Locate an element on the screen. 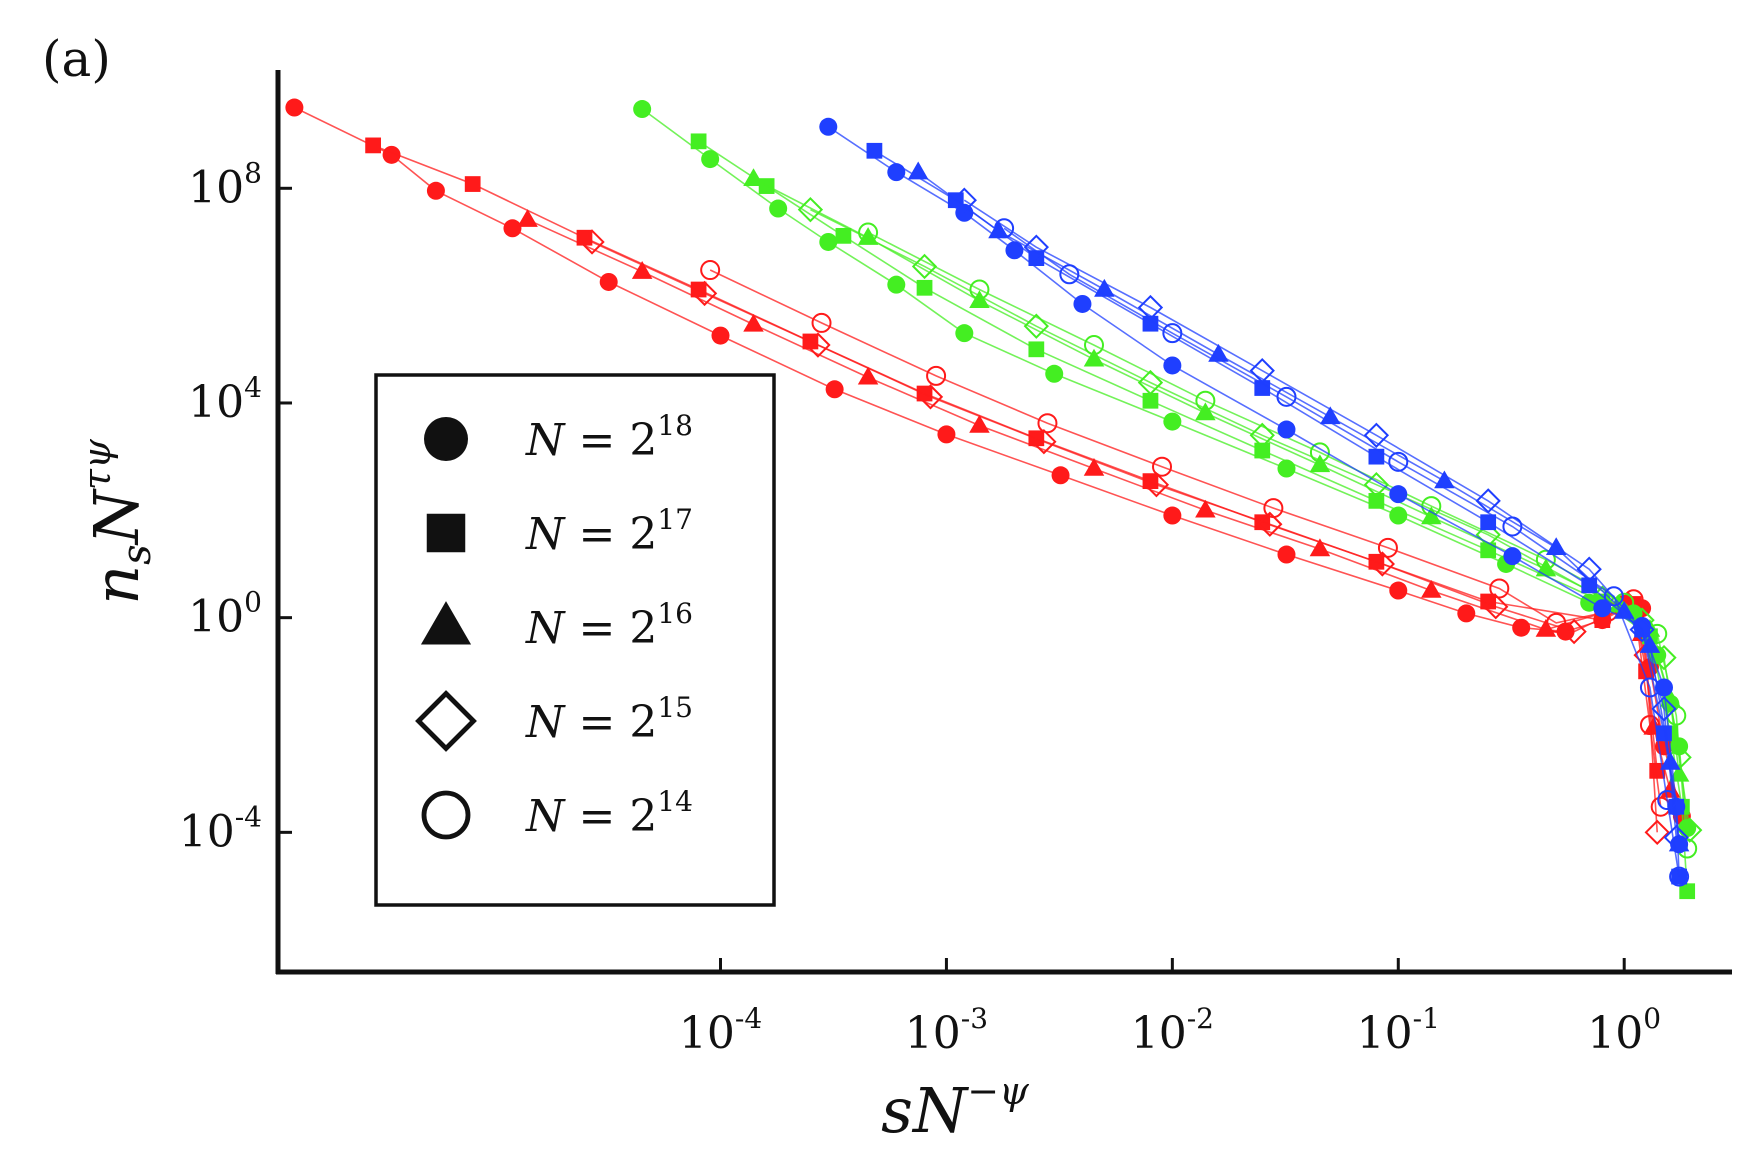 The image size is (1762, 1162). legend-entry: N = 217 is located at coordinates (559, 531).